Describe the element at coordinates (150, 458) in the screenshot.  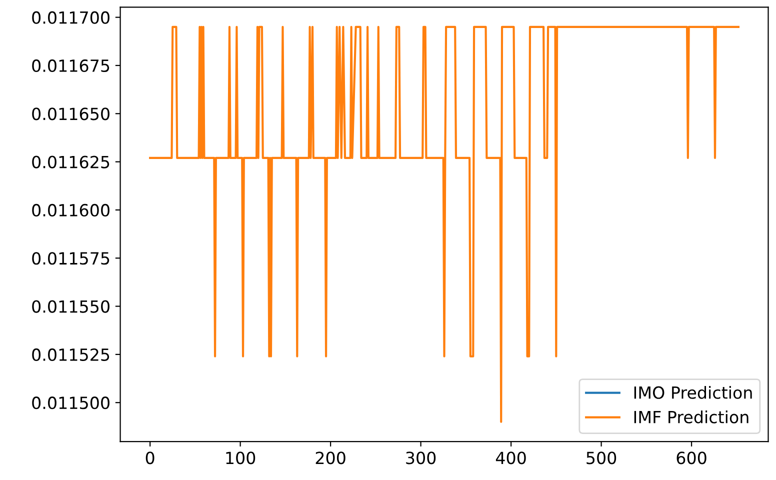
I see `x-tick-label: 0` at that location.